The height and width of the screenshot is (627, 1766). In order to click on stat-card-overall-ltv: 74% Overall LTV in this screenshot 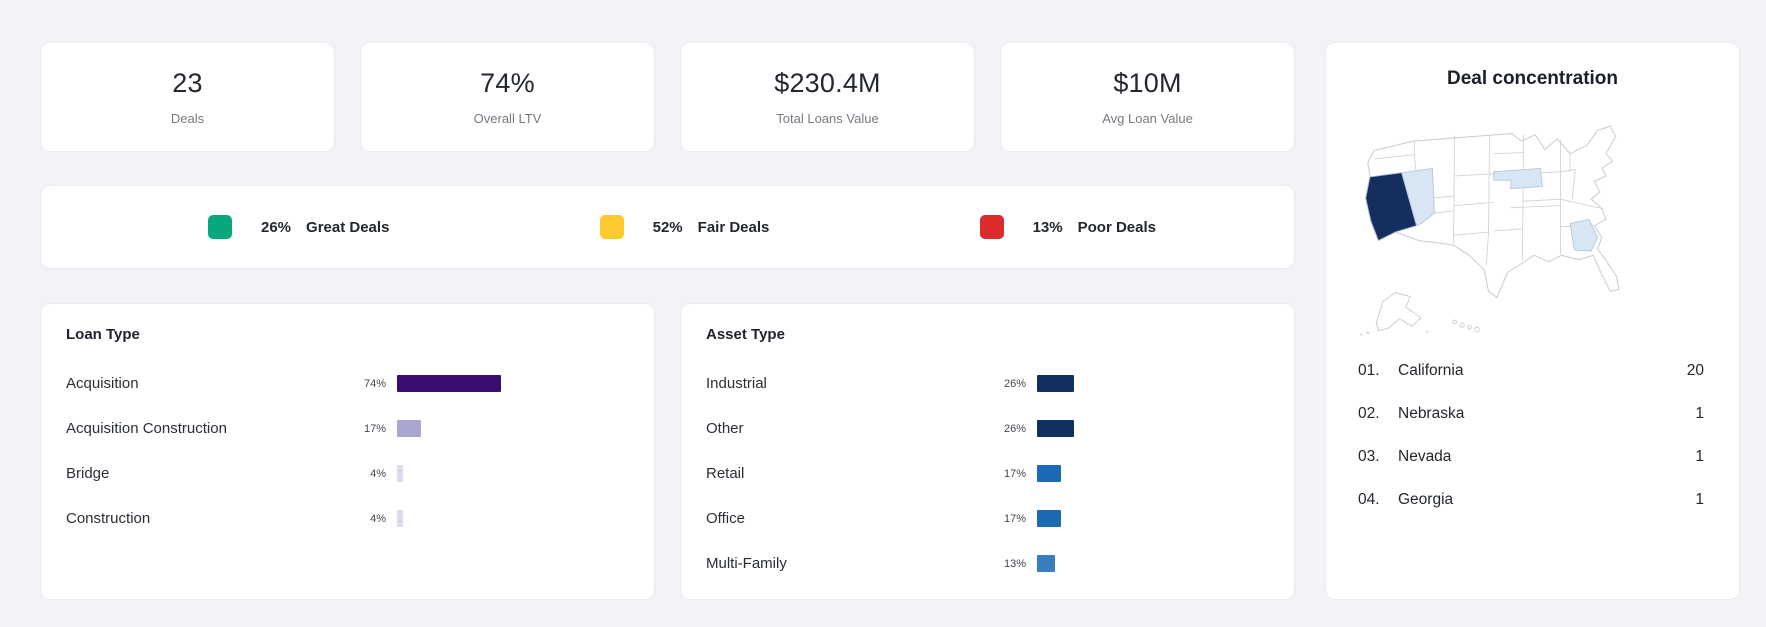, I will do `click(507, 97)`.